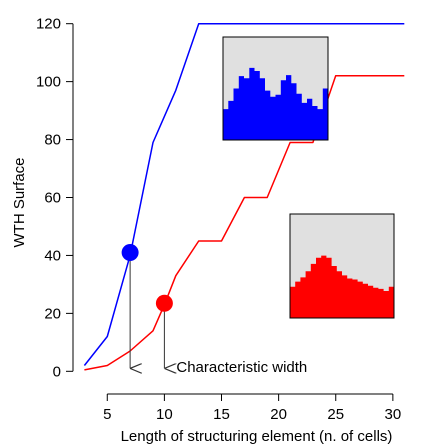  I want to click on x-tick-label: 30, so click(393, 414).